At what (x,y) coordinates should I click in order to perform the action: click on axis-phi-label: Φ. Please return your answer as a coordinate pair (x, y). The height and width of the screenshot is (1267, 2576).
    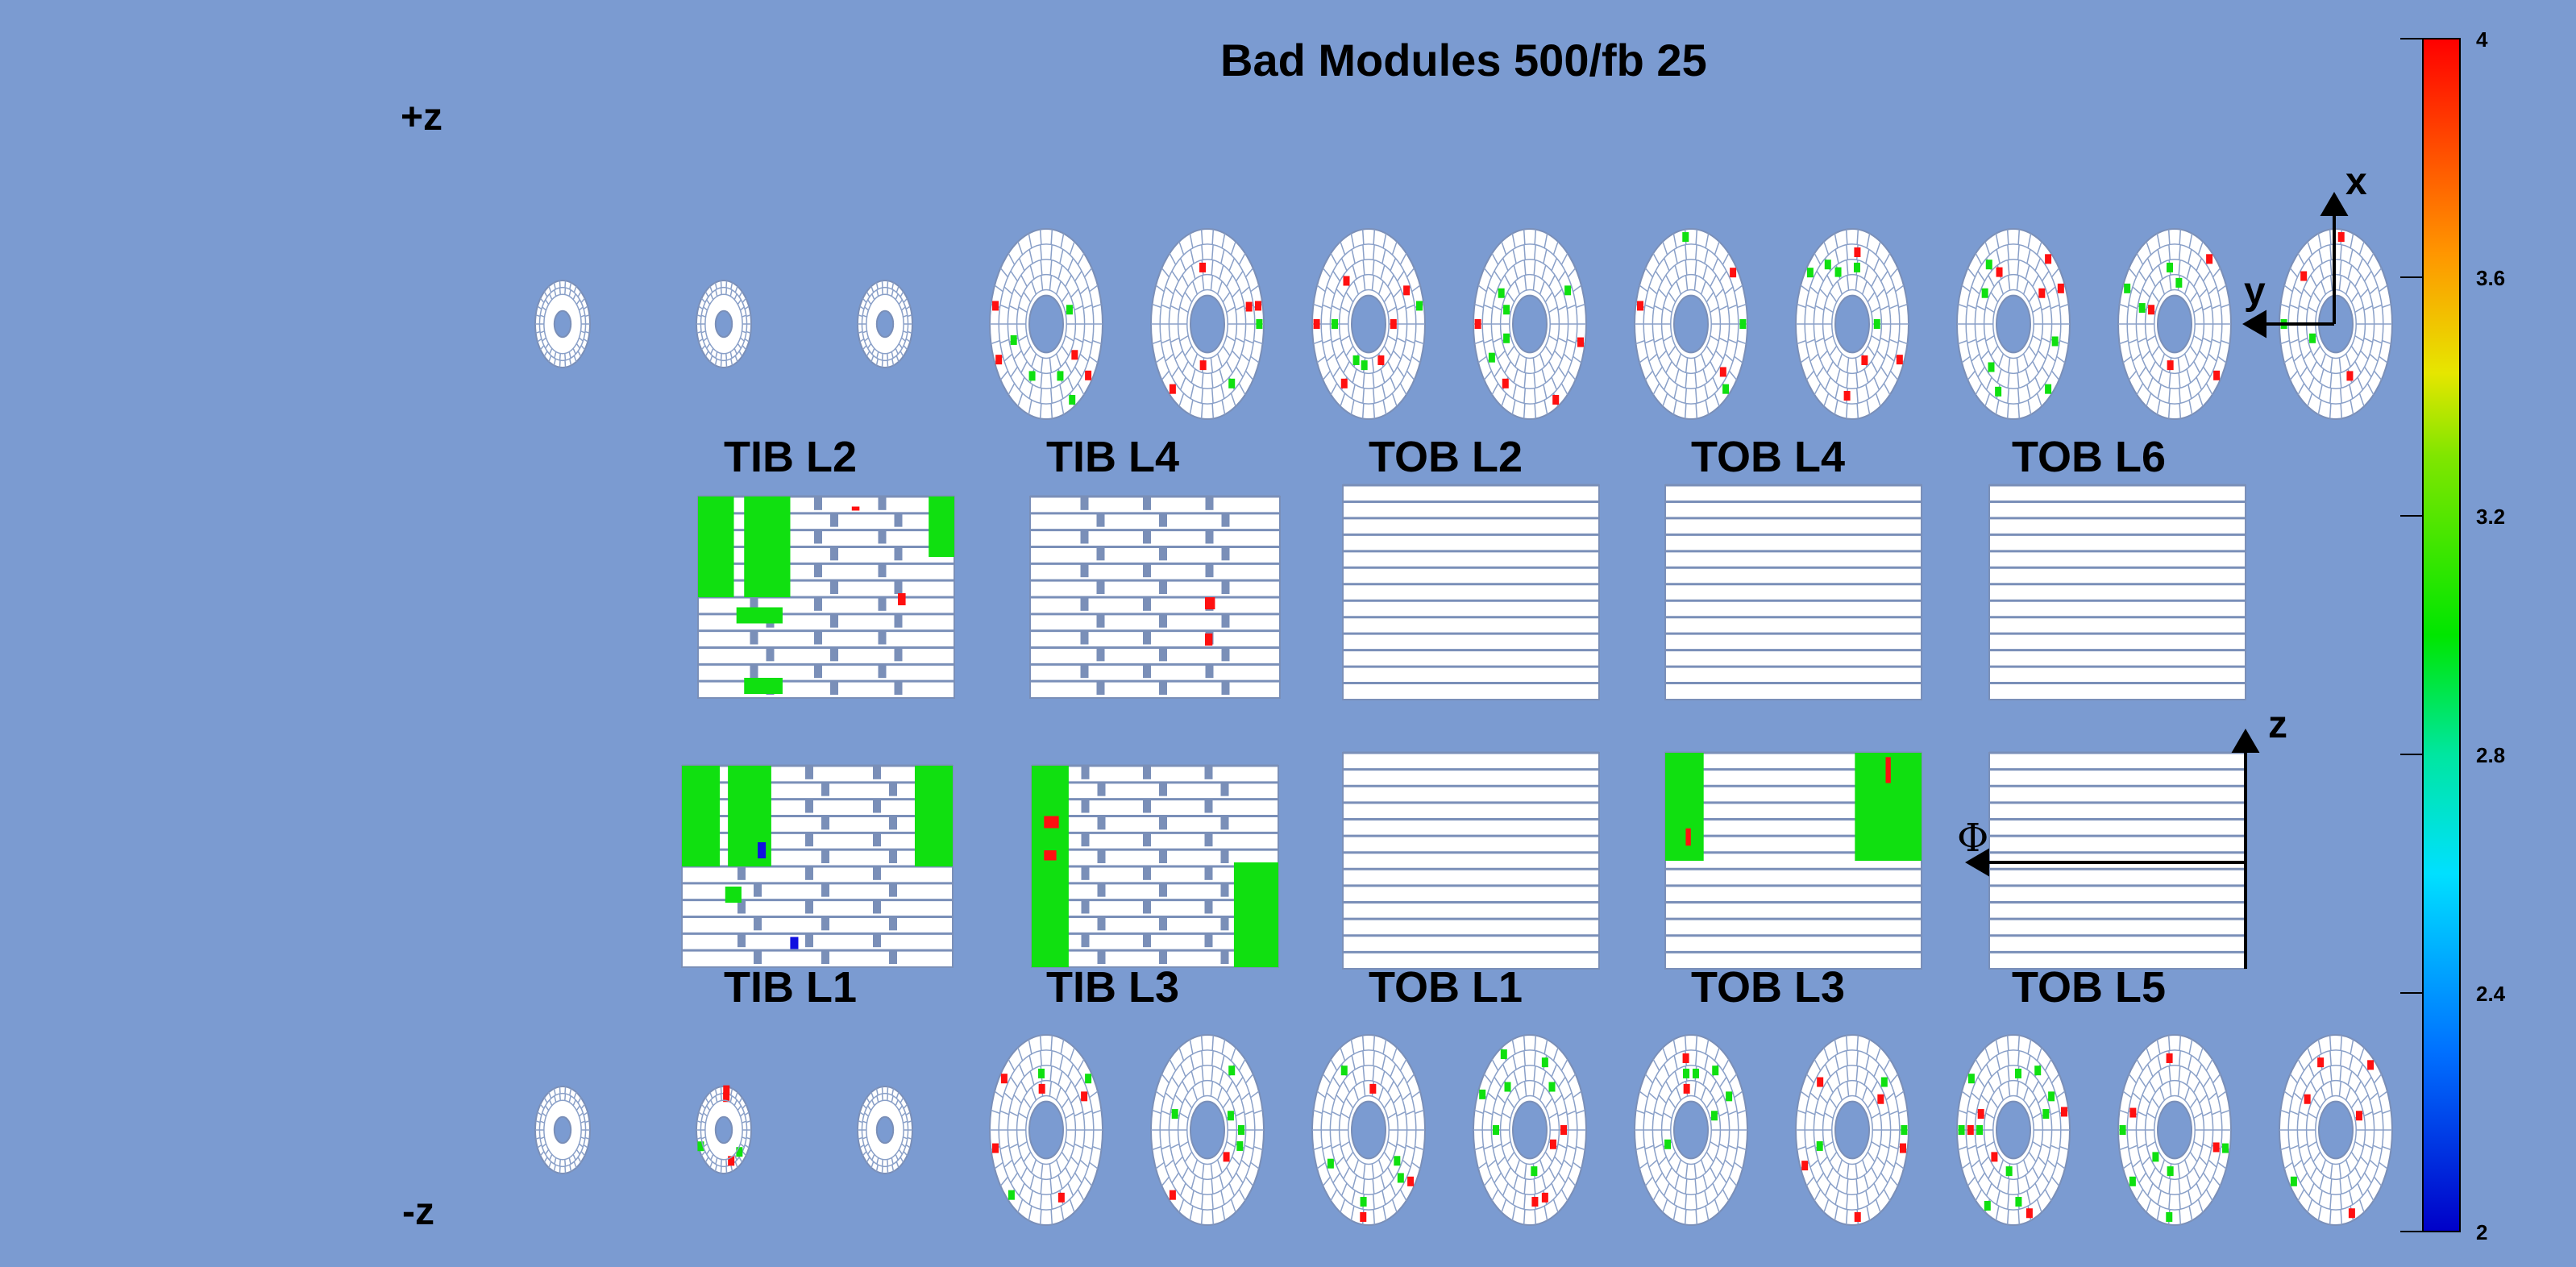
    Looking at the image, I should click on (1973, 838).